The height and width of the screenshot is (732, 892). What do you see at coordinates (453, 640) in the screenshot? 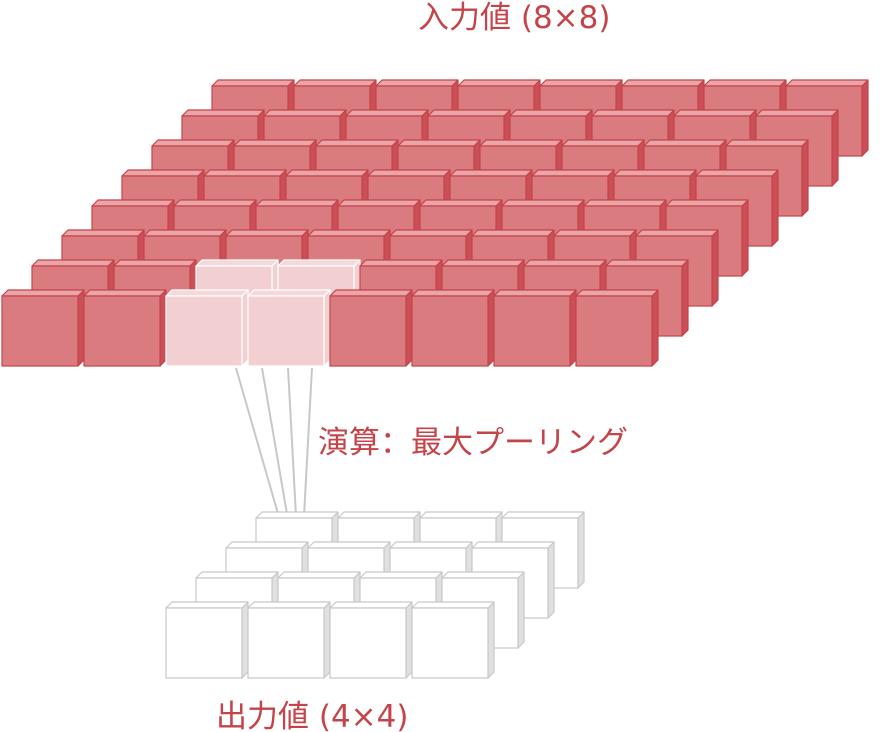
I see `output-cell-r0-c3` at bounding box center [453, 640].